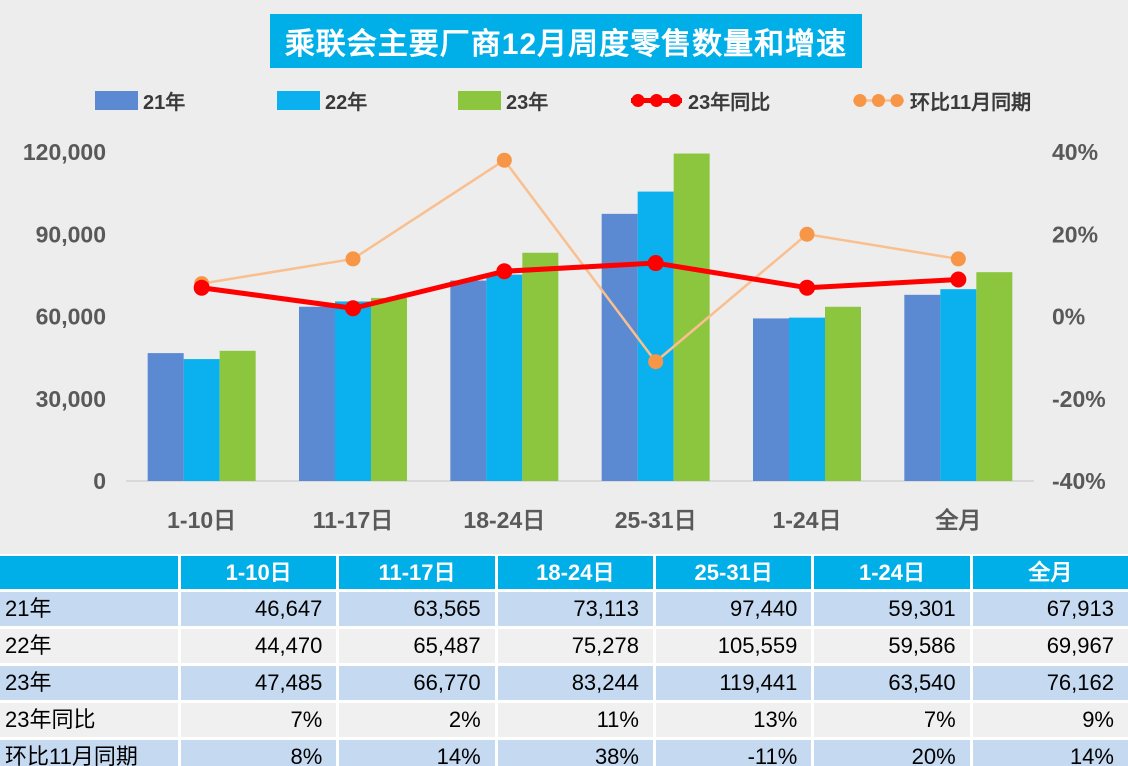  I want to click on table-cell: 105,559, so click(733, 646).